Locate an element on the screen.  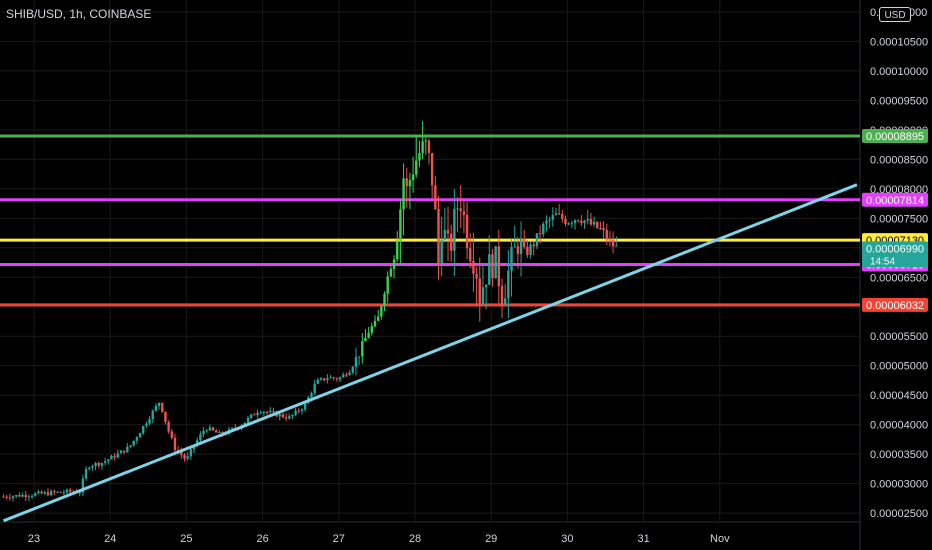
level-price-tag: 0.00008895 is located at coordinates (895, 136).